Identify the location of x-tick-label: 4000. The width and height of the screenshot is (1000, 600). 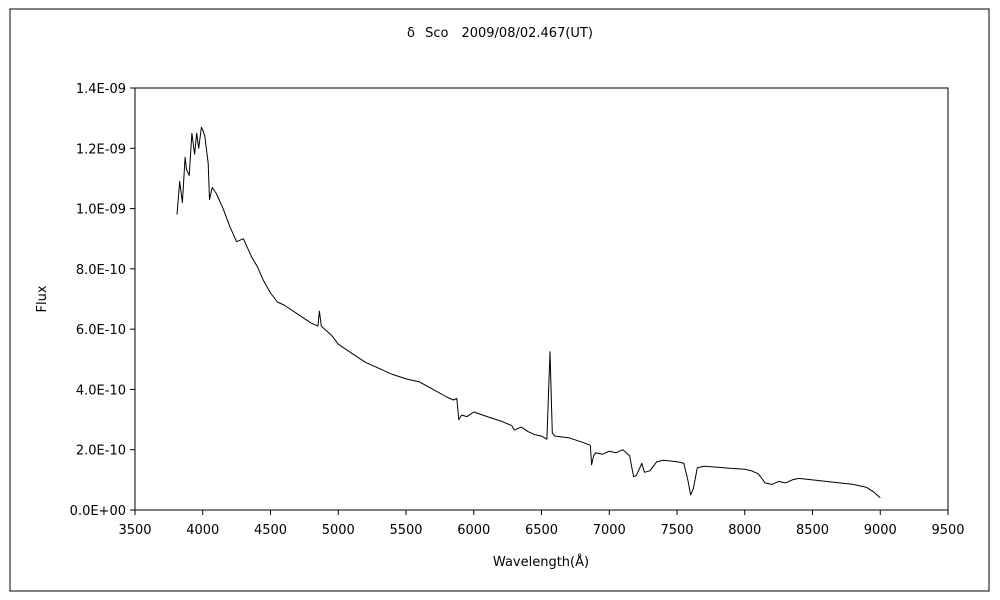
(202, 530).